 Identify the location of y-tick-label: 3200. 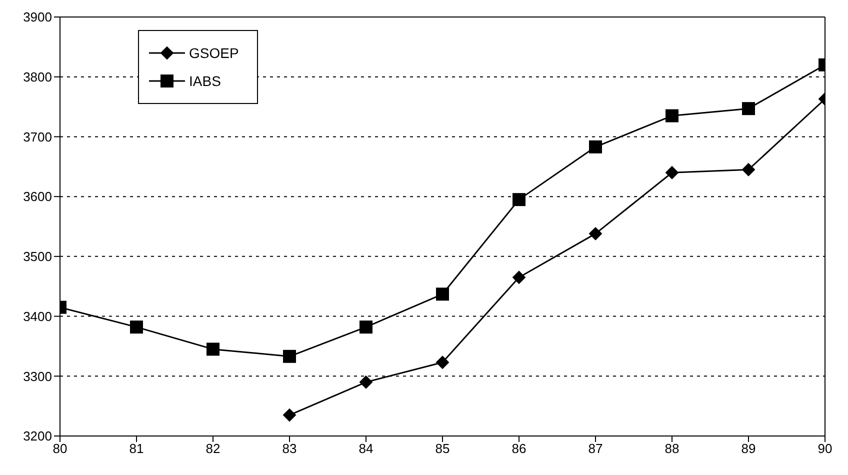
(37, 436).